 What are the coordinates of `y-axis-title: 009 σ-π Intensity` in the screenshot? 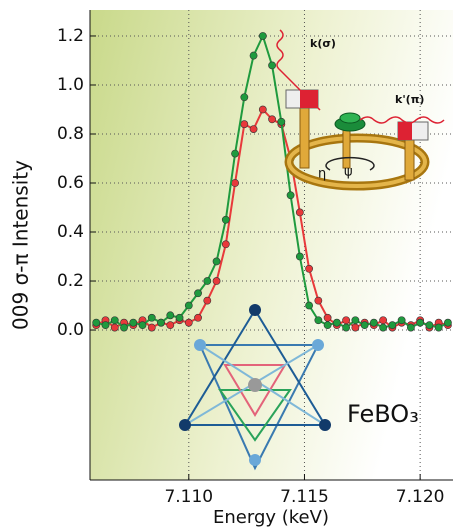 It's located at (21, 245).